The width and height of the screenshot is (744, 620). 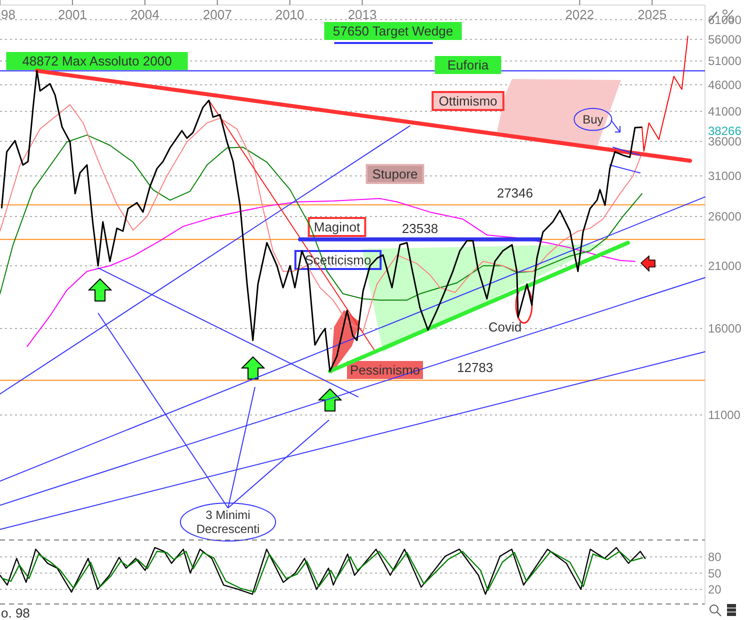 I want to click on x-tick-label: 2007, so click(x=217, y=14).